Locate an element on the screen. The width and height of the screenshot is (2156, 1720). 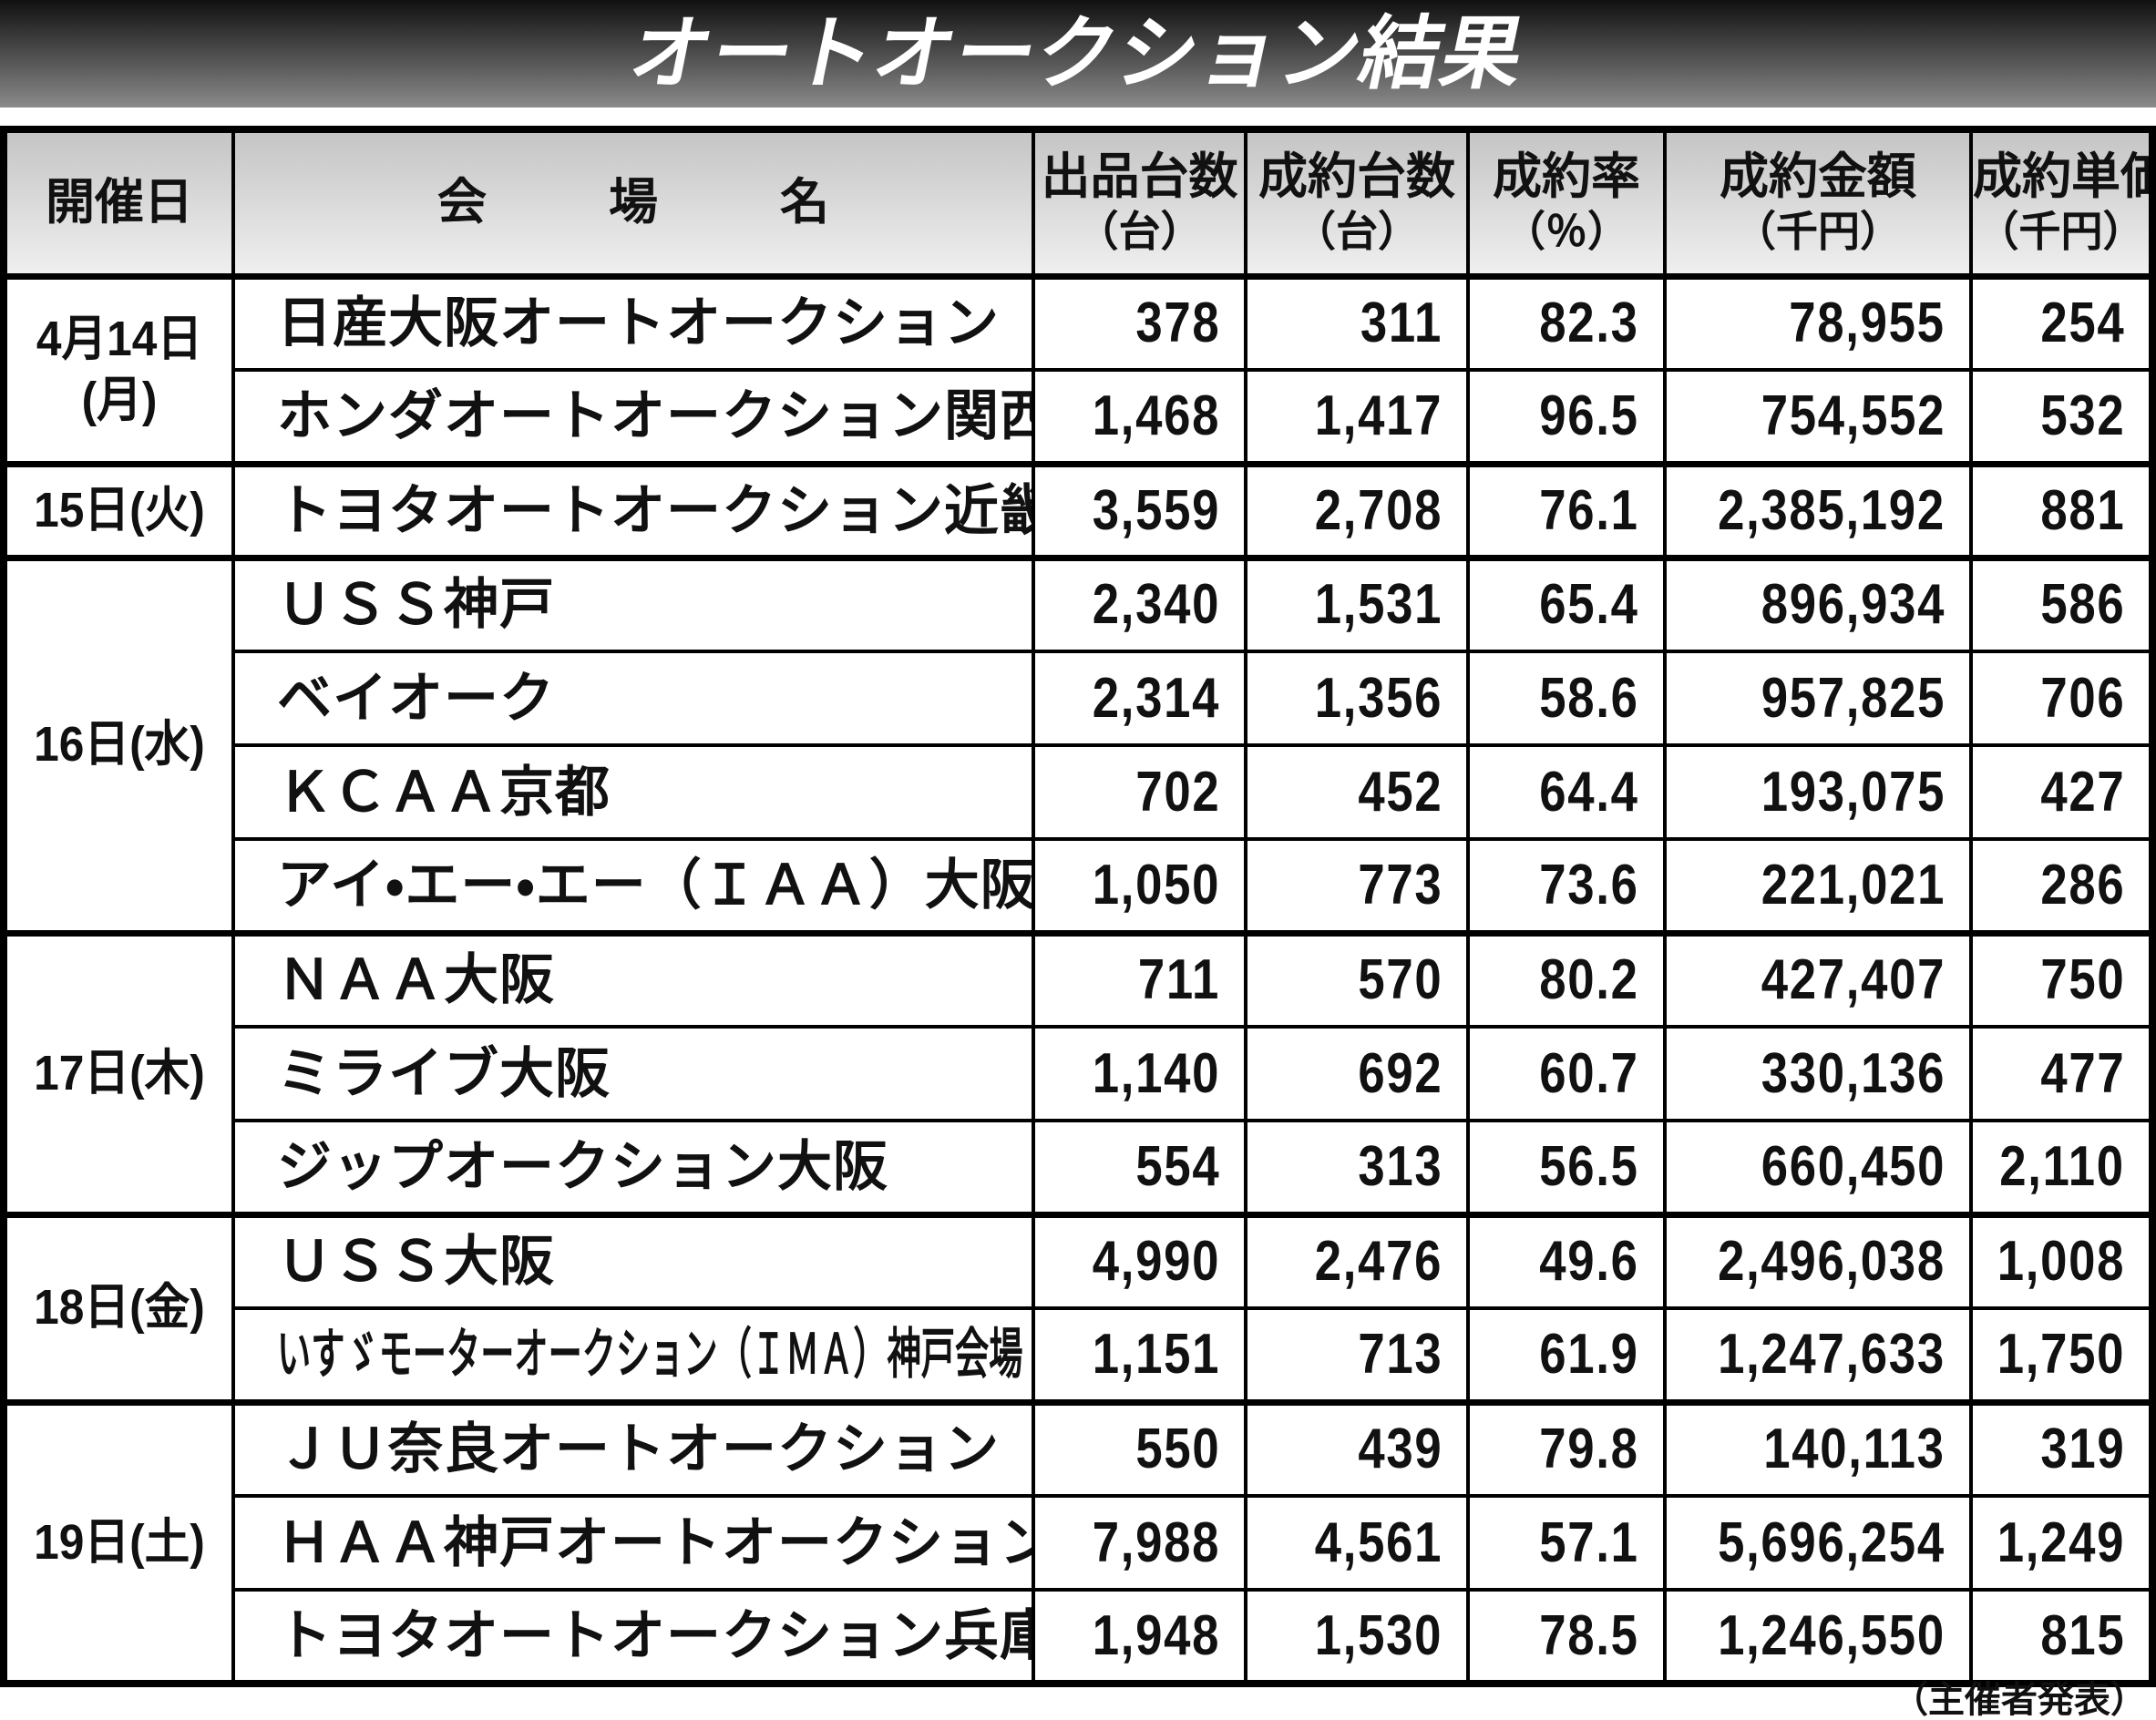
unit-cell: 286 is located at coordinates (2061, 887).